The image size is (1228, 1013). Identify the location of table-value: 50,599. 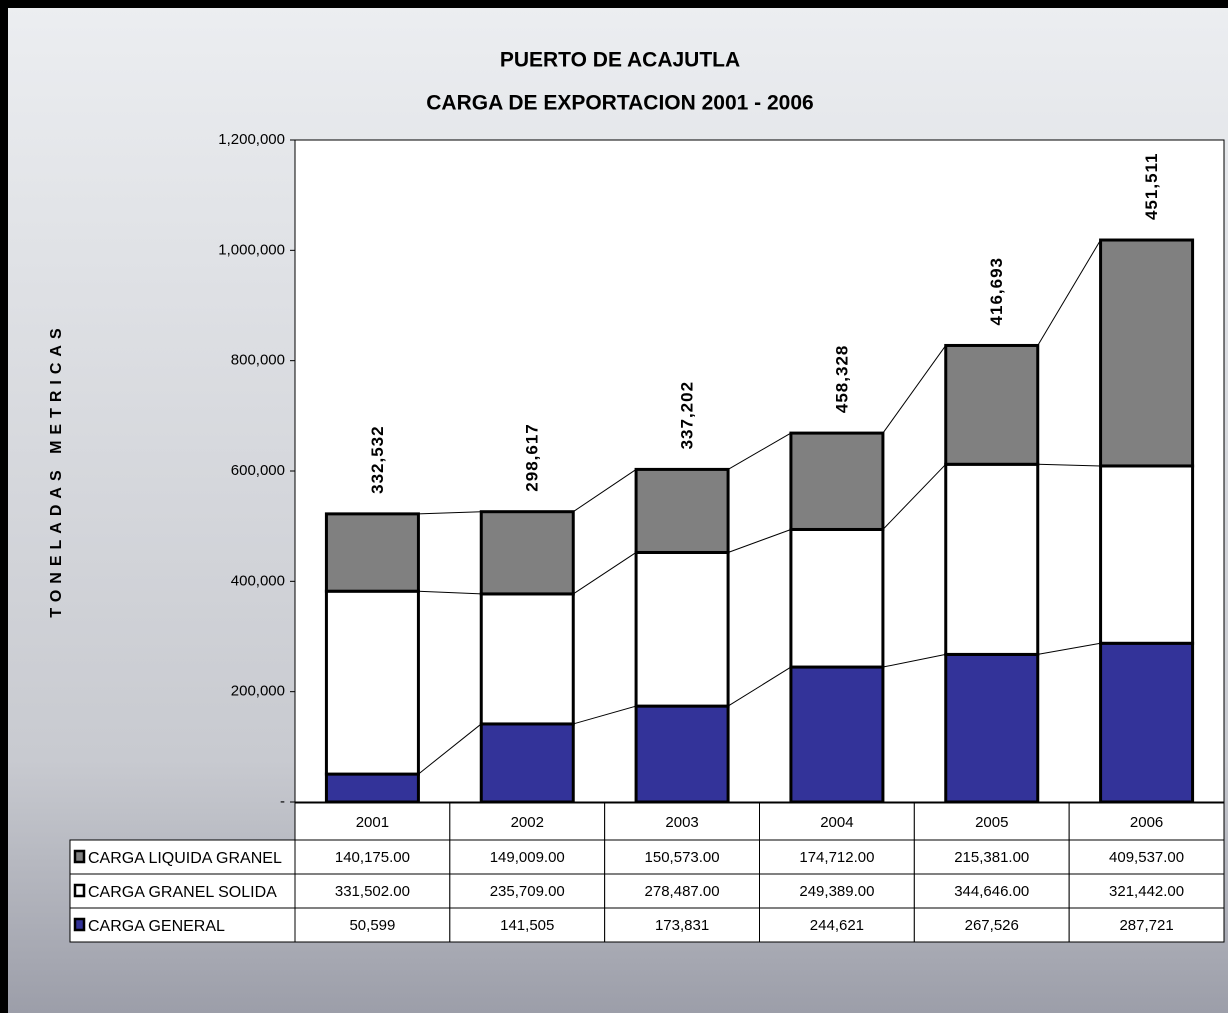
(372, 925).